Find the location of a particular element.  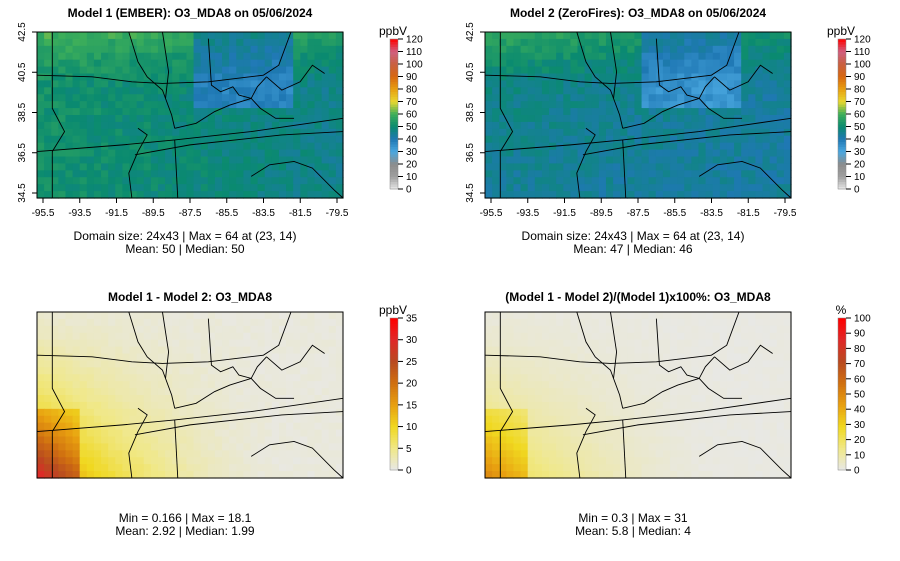

x-tick-label: -89.5 is located at coordinates (601, 213).